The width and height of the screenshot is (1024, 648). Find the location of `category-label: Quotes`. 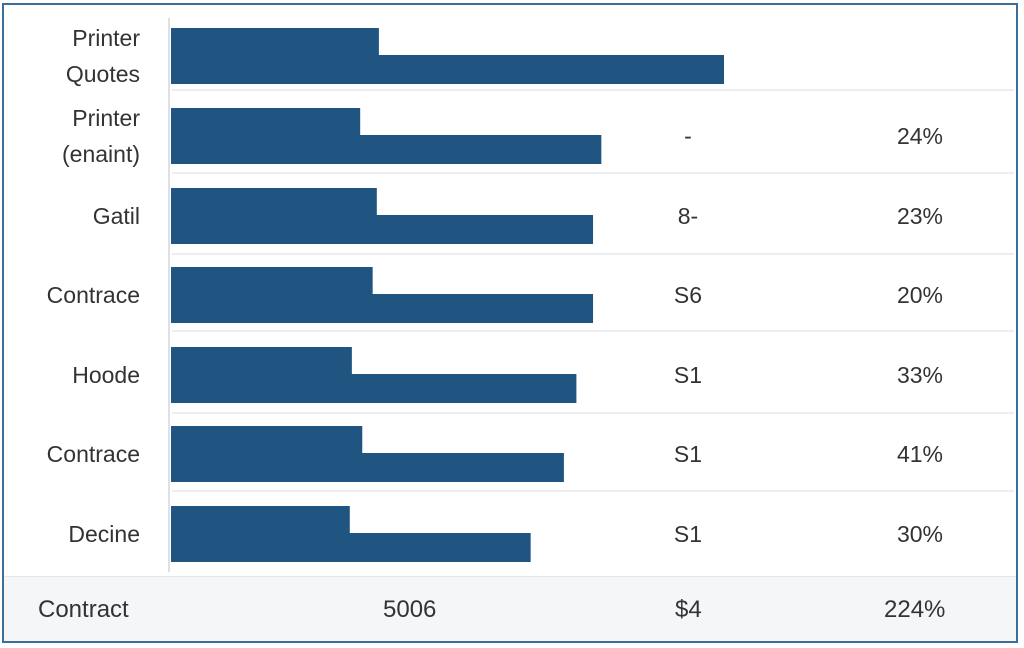

category-label: Quotes is located at coordinates (103, 74).